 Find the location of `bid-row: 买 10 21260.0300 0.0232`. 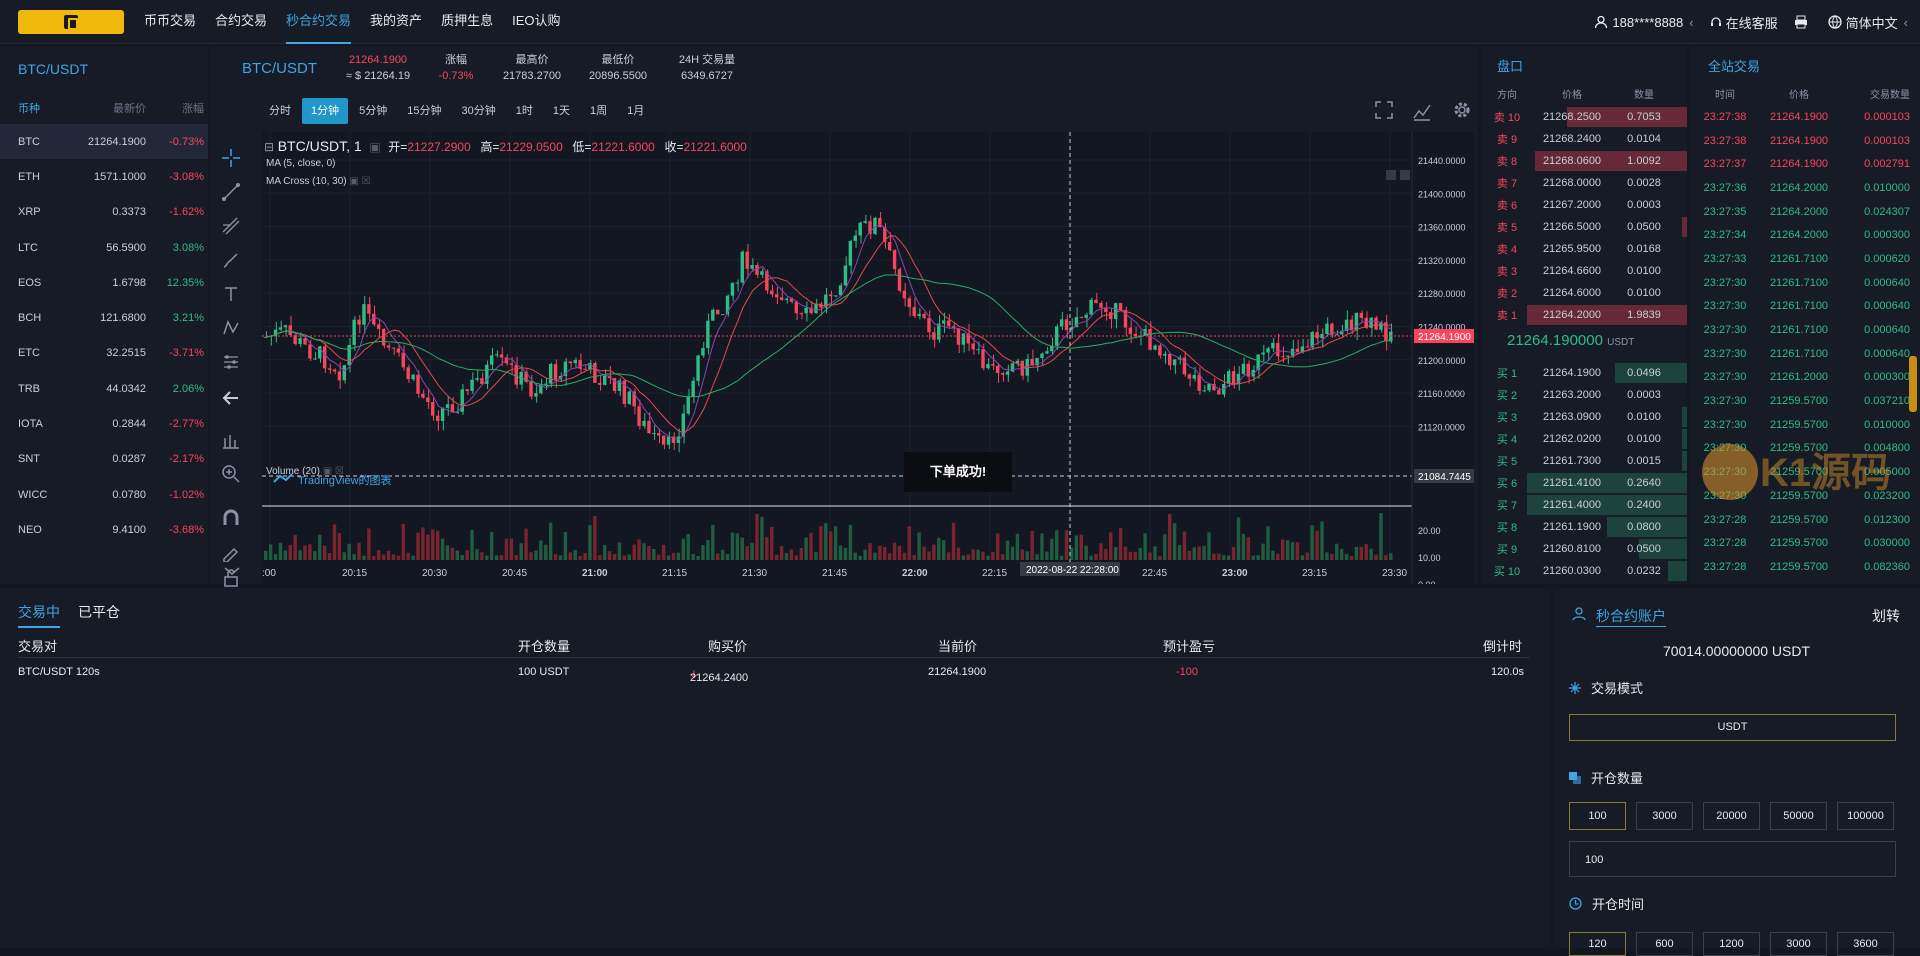

bid-row: 买 10 21260.0300 0.0232 is located at coordinates (1584, 571).